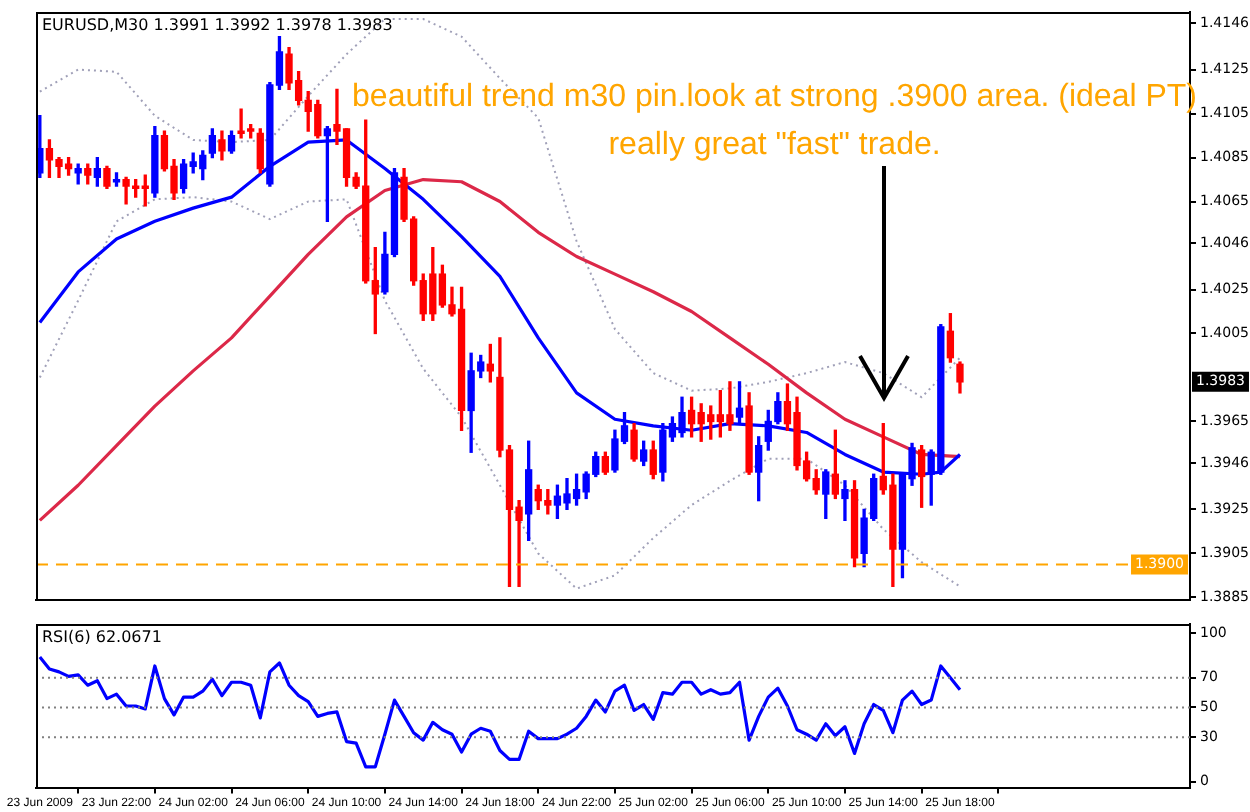  What do you see at coordinates (774, 146) in the screenshot?
I see `annotation: really great "fast" trade.` at bounding box center [774, 146].